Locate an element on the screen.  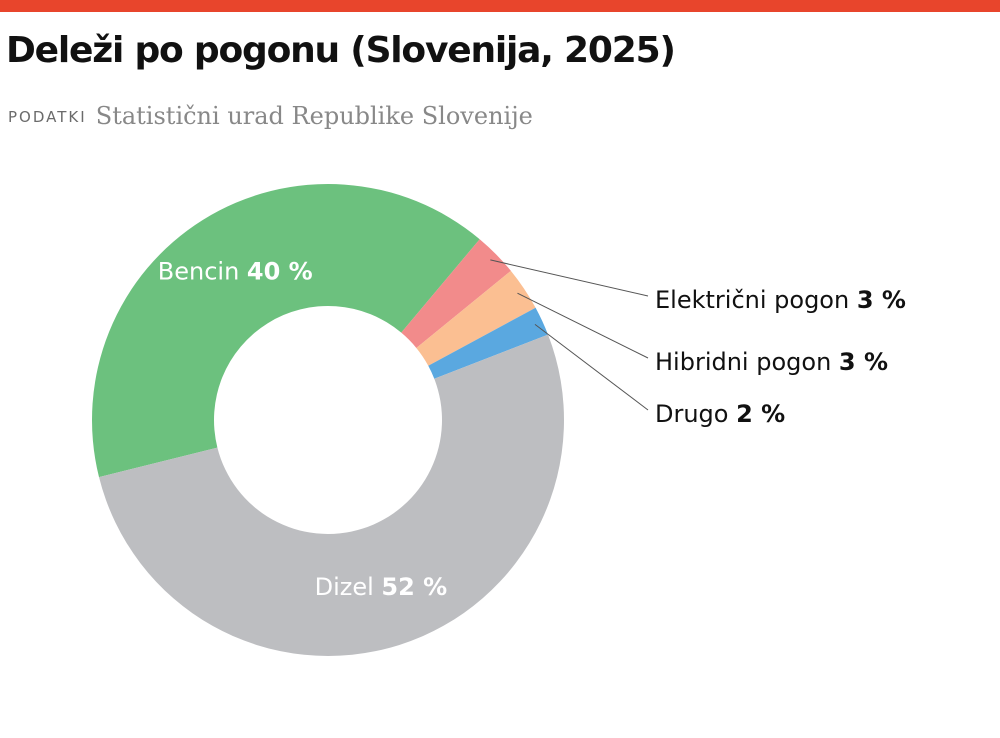
slice-label-elektricni-pogon: Električni pogon 3 % is located at coordinates (780, 300).